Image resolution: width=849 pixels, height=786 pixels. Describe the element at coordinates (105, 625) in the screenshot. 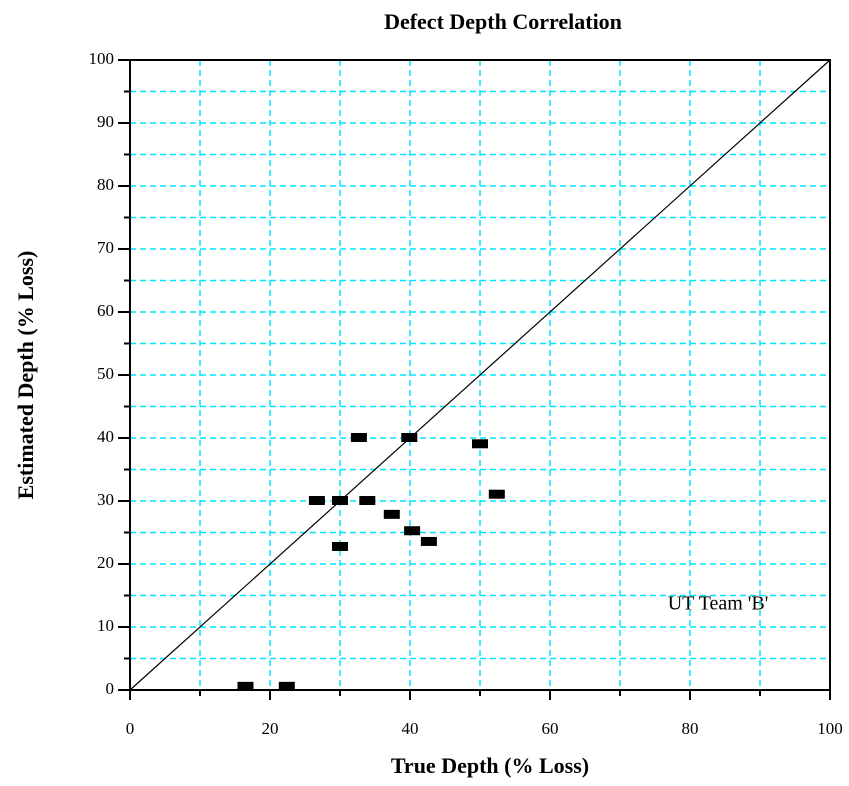

I see `y-tick-label: 10` at that location.